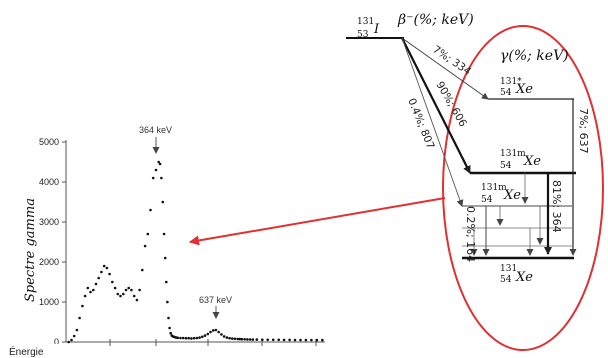 This screenshot has height=358, width=608. I want to click on parent-mass: 131, so click(365, 22).